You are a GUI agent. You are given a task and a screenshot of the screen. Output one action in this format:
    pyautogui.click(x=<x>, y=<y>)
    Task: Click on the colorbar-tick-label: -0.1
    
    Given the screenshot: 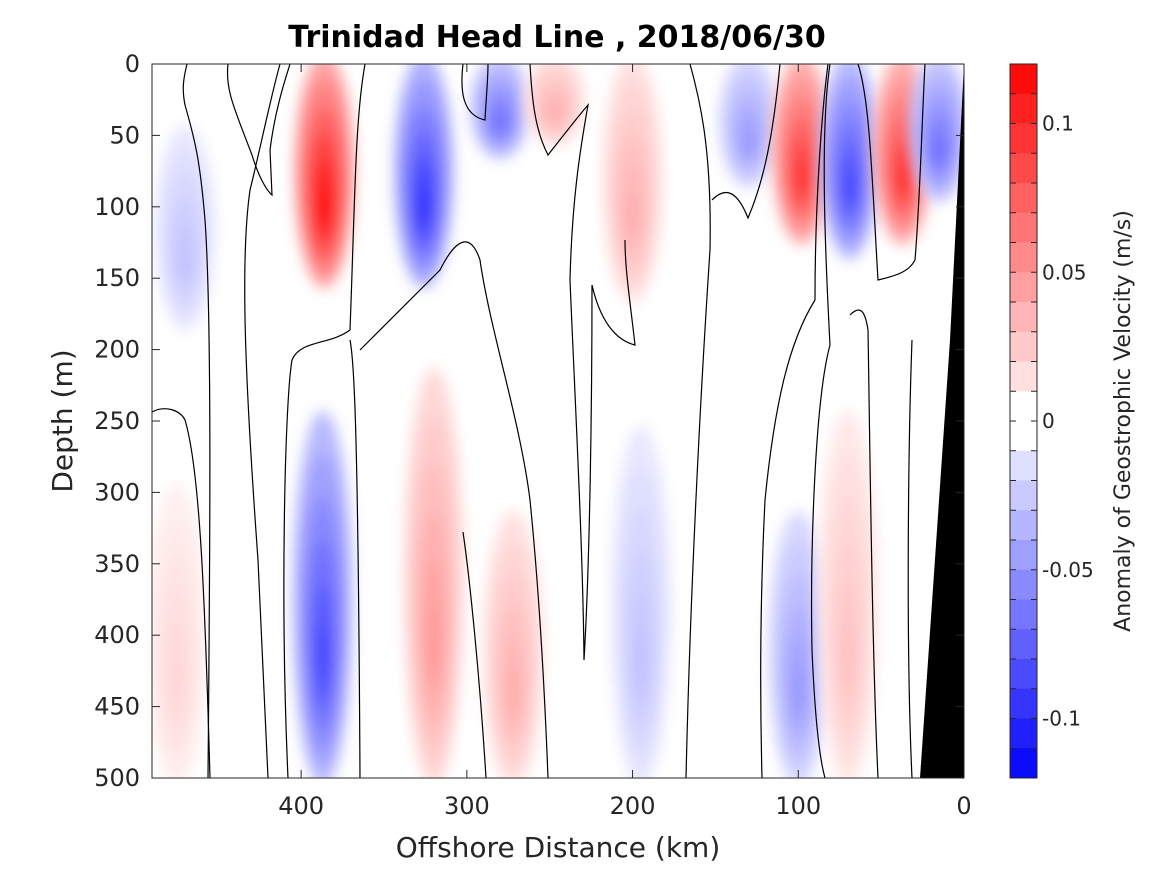 What is the action you would take?
    pyautogui.click(x=1061, y=719)
    